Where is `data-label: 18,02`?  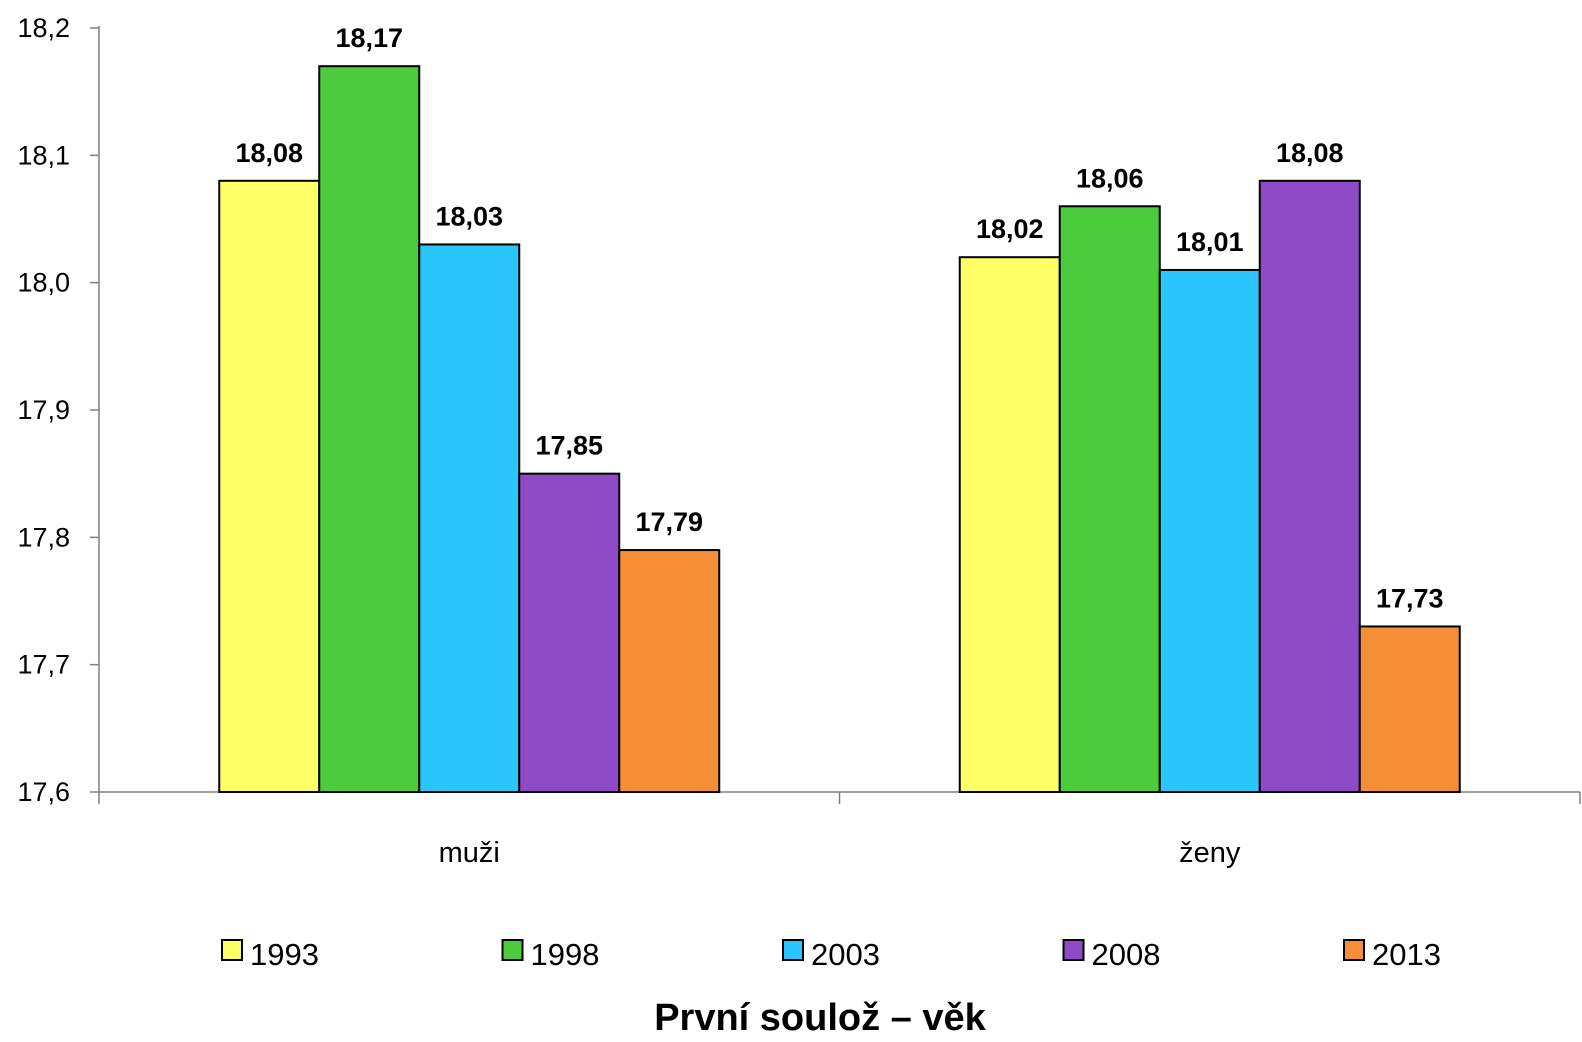 data-label: 18,02 is located at coordinates (1010, 229).